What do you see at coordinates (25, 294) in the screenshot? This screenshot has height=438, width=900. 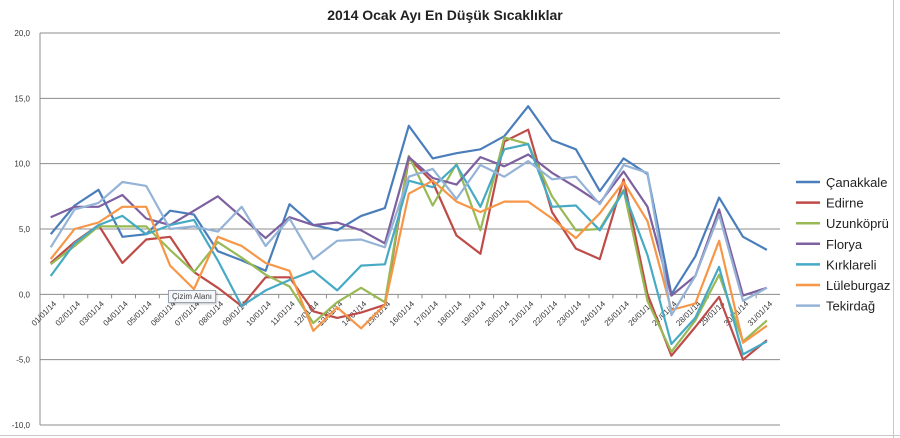 I see `y-tick-label: 0,0` at bounding box center [25, 294].